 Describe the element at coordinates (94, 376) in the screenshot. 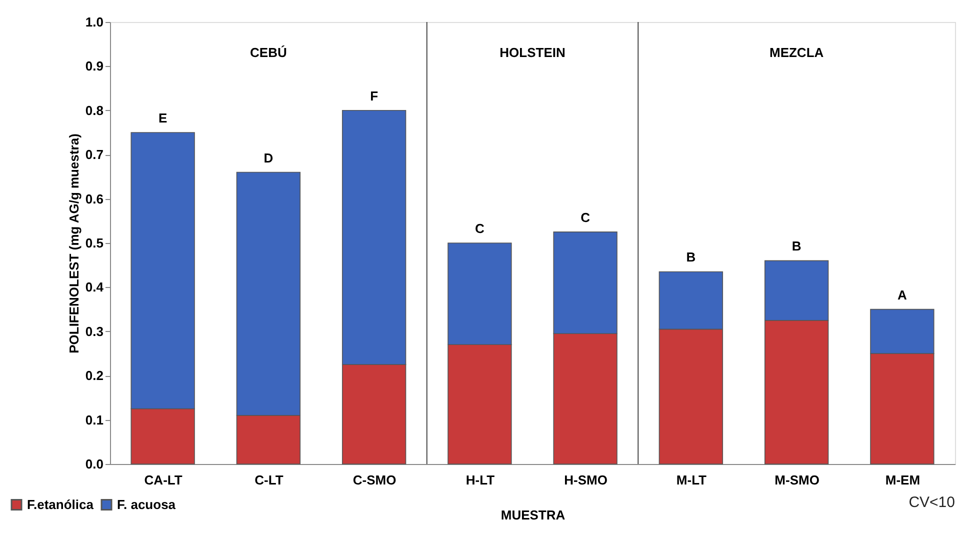

I see `y-tick-label: 0.2` at that location.